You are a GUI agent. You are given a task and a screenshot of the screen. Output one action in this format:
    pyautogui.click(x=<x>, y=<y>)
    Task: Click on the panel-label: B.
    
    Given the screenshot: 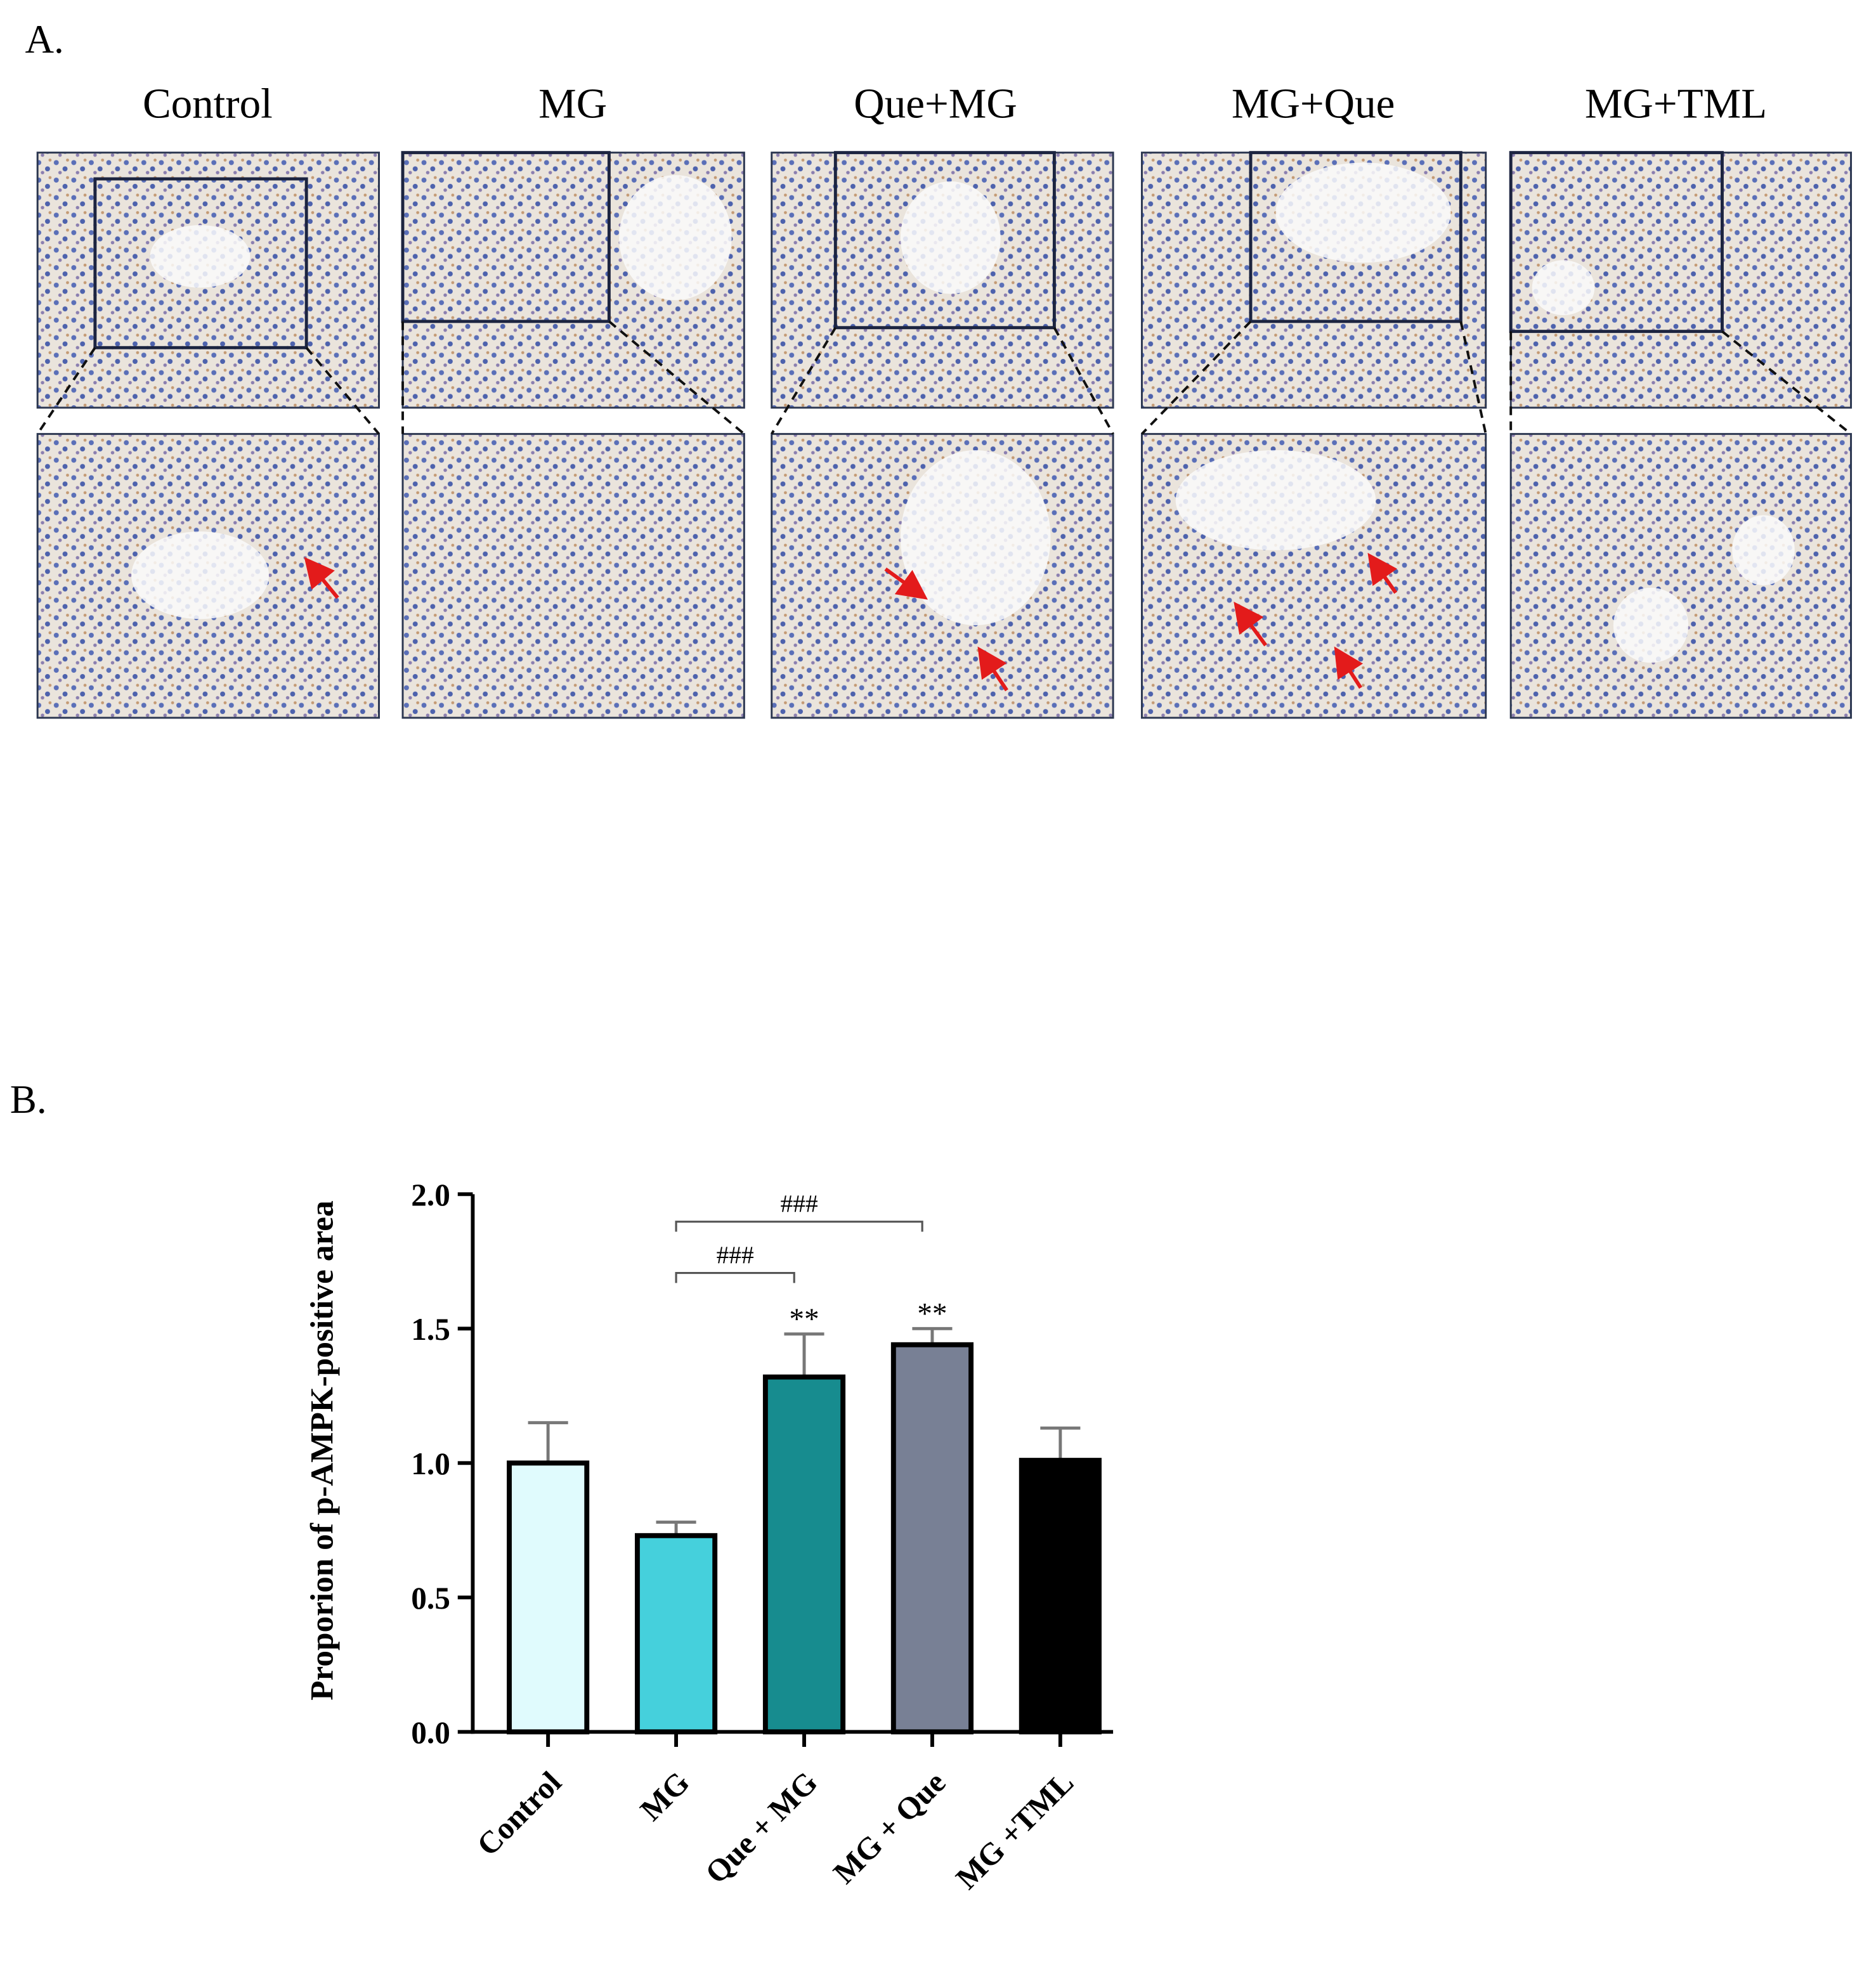 What is the action you would take?
    pyautogui.click(x=28, y=1099)
    